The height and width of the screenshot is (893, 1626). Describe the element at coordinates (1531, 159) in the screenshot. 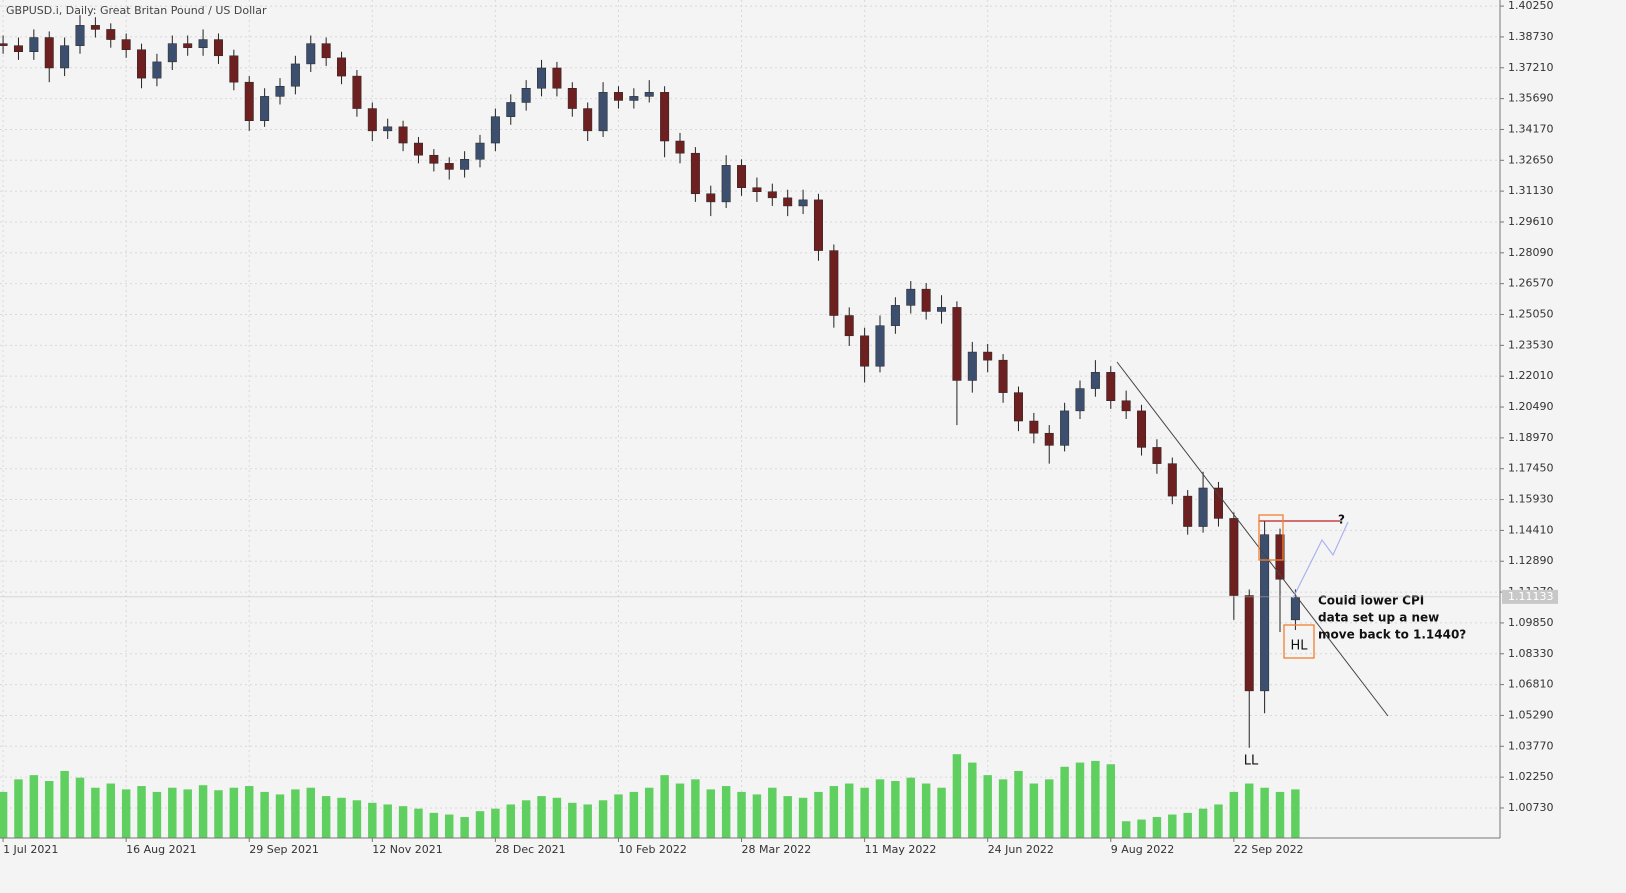

I see `y-tick-label: 1.32650` at that location.